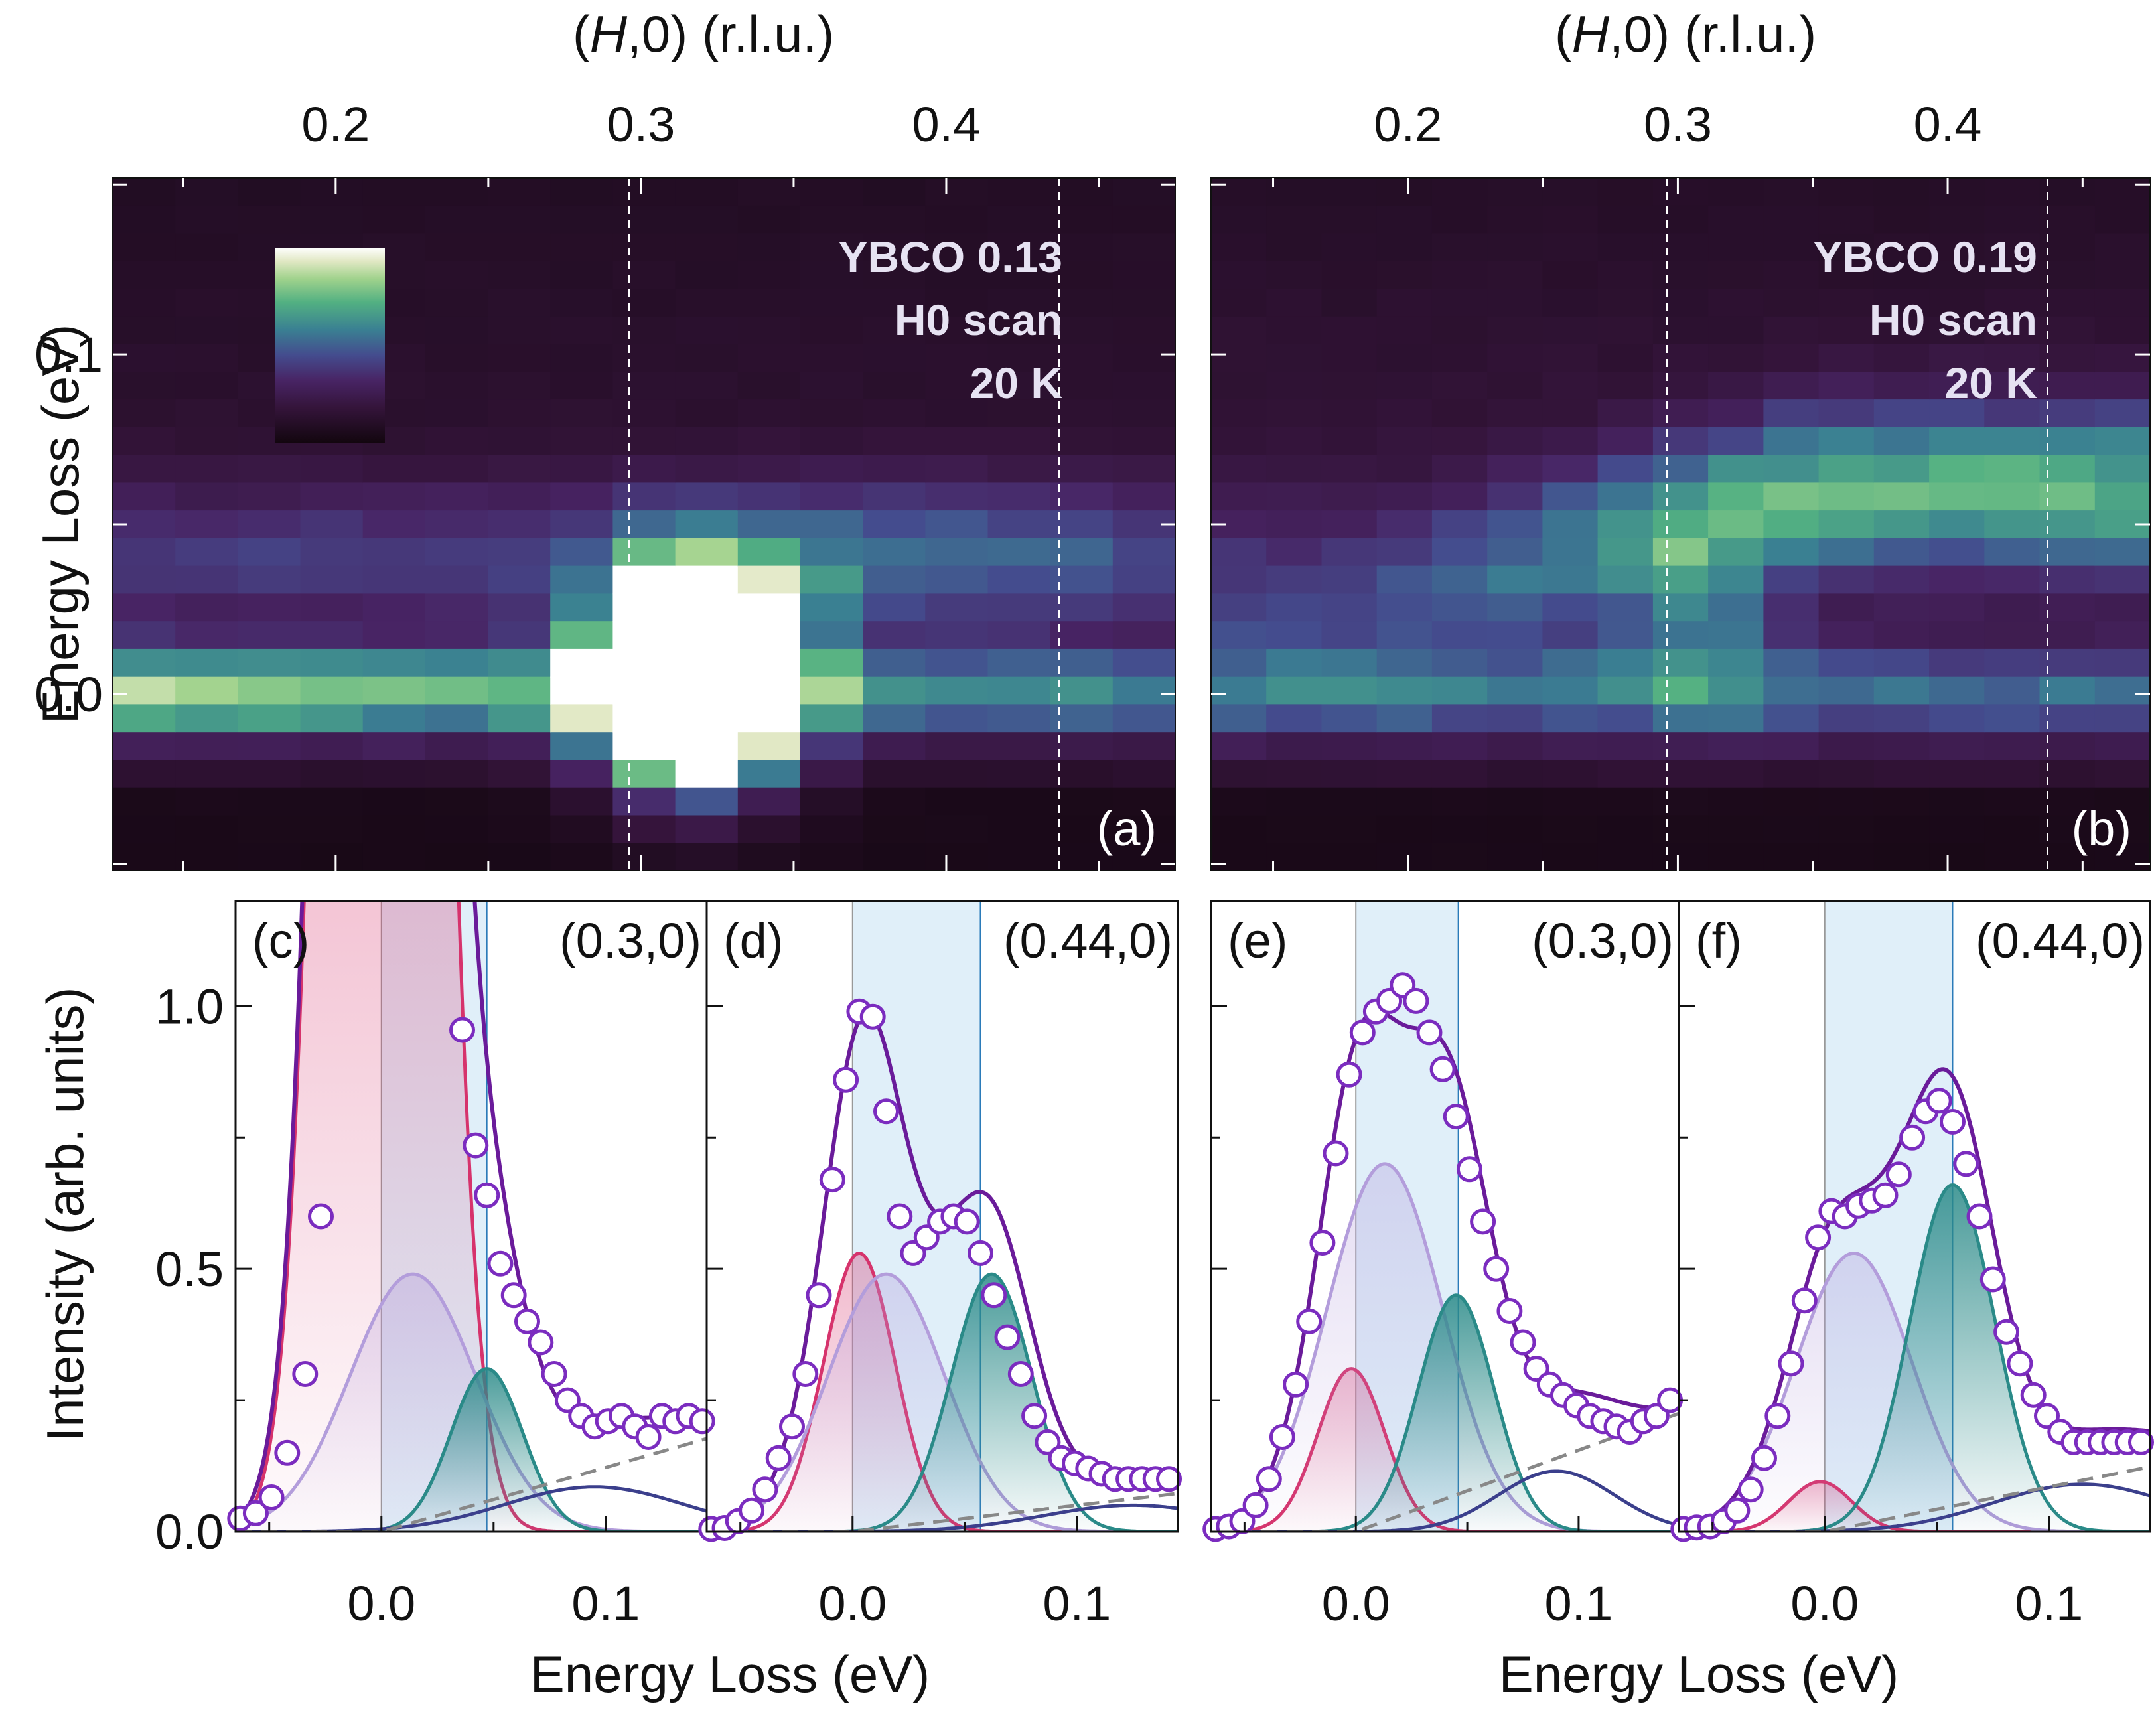 The height and width of the screenshot is (1724, 2156). Describe the element at coordinates (1699, 1674) in the screenshot. I see `bottom-axis-label-right: Energy Loss (eV)` at that location.